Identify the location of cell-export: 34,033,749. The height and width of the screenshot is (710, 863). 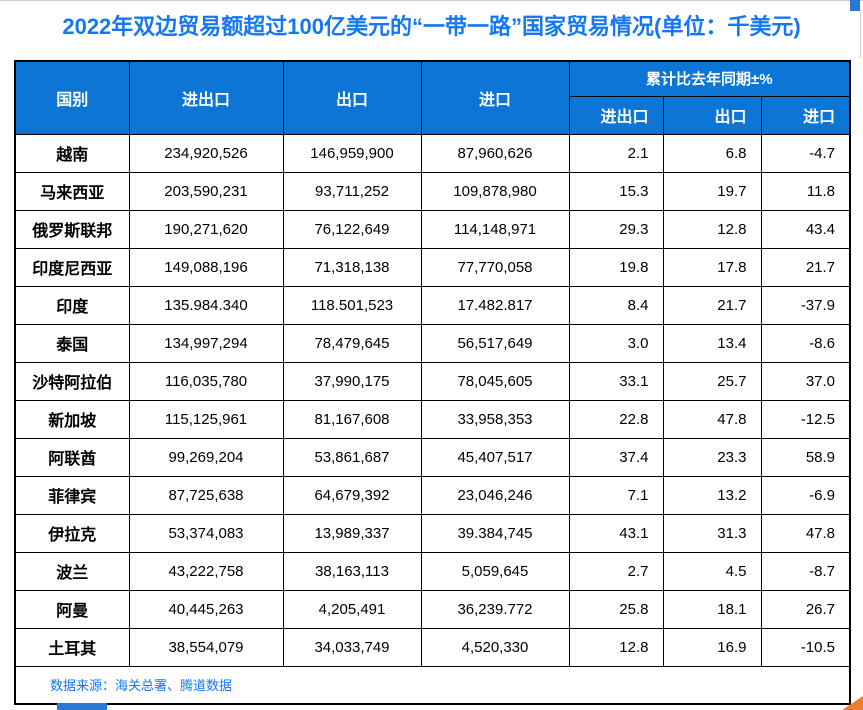
(352, 647).